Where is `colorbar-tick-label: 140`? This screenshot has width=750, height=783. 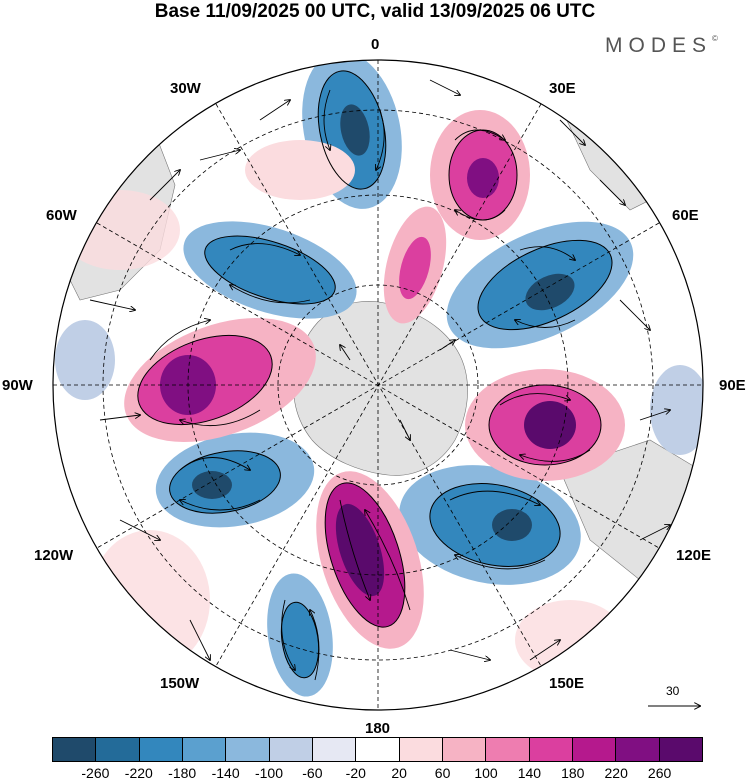
colorbar-tick-label: 140 is located at coordinates (529, 773).